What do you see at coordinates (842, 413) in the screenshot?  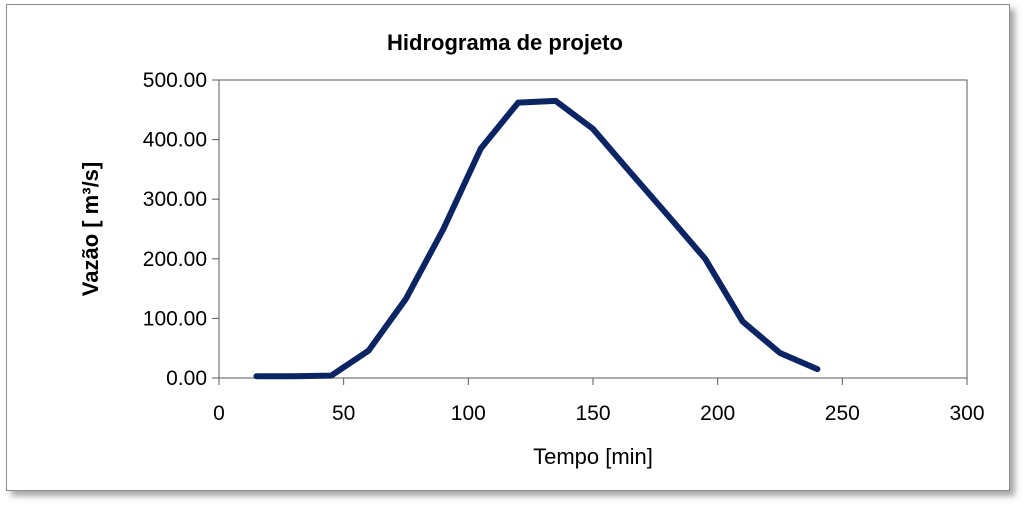 I see `x-tick-label: 250` at bounding box center [842, 413].